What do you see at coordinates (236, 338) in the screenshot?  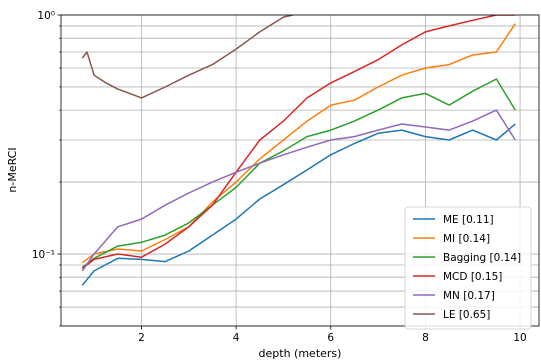 I see `x-tick-label: 4` at bounding box center [236, 338].